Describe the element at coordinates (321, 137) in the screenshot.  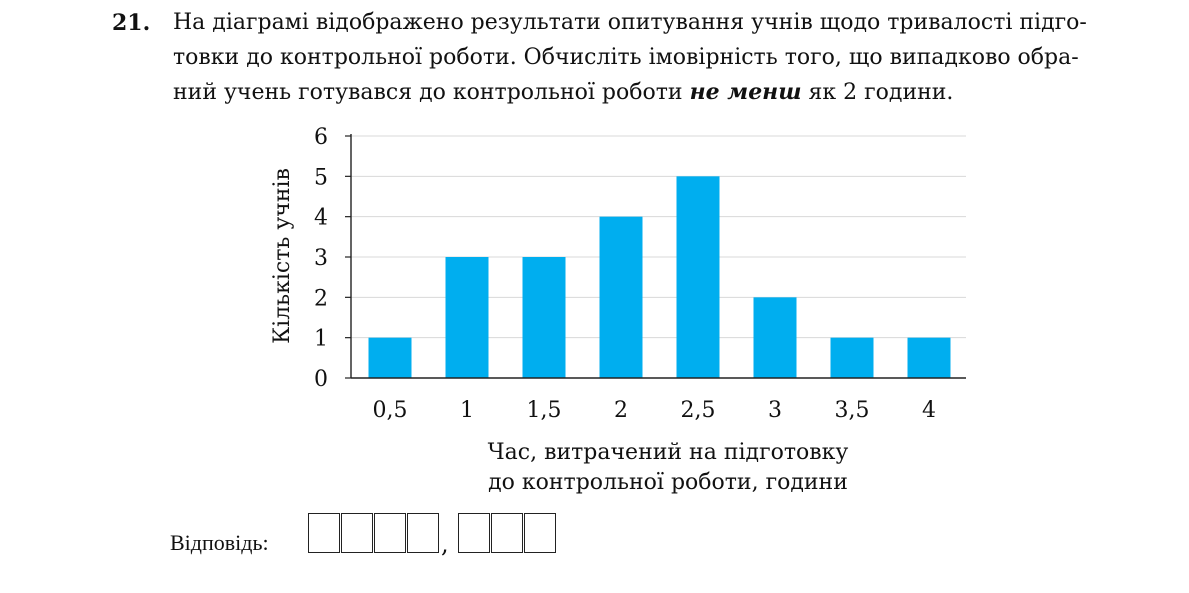
I see `y-tick-label: 6` at that location.